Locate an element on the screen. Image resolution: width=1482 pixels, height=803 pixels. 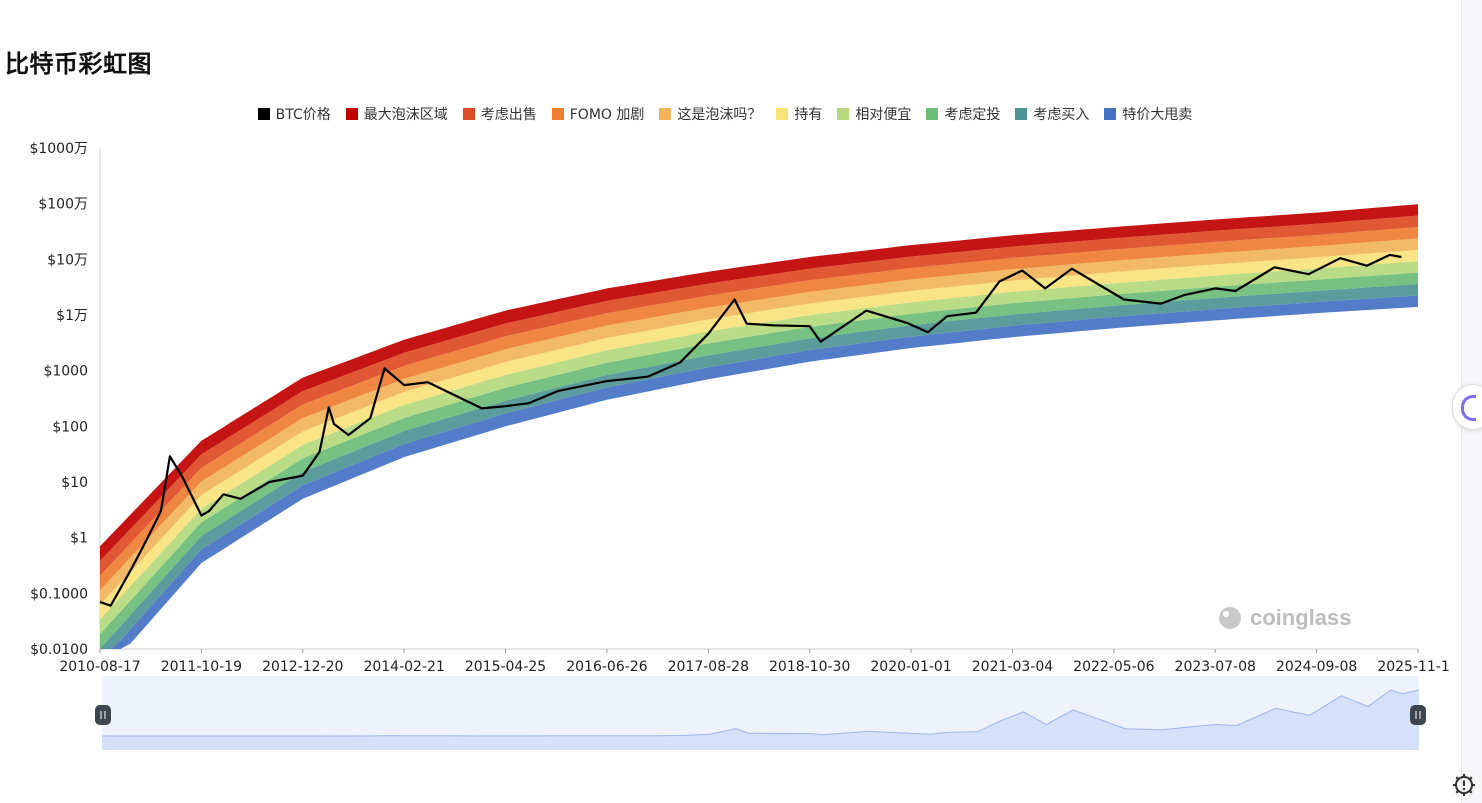
y-tick-label: $100万 is located at coordinates (63, 205).